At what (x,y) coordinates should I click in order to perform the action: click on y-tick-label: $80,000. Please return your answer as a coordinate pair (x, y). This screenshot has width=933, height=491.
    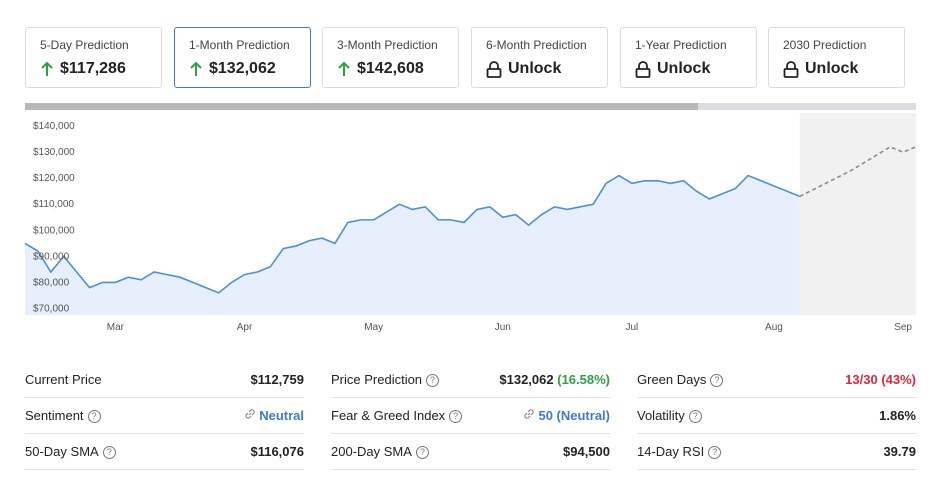
    Looking at the image, I should click on (51, 282).